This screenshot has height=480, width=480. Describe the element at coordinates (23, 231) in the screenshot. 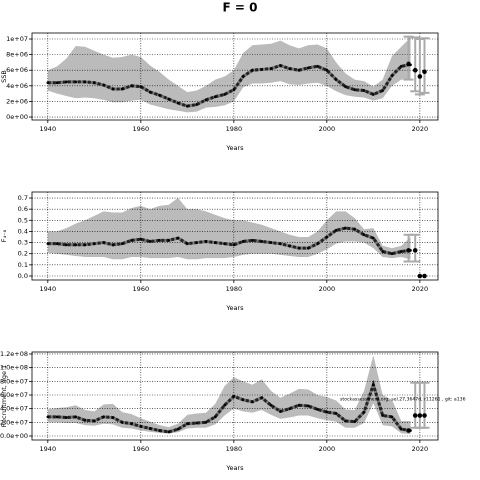

I see `y-tick-label: 0.4` at that location.